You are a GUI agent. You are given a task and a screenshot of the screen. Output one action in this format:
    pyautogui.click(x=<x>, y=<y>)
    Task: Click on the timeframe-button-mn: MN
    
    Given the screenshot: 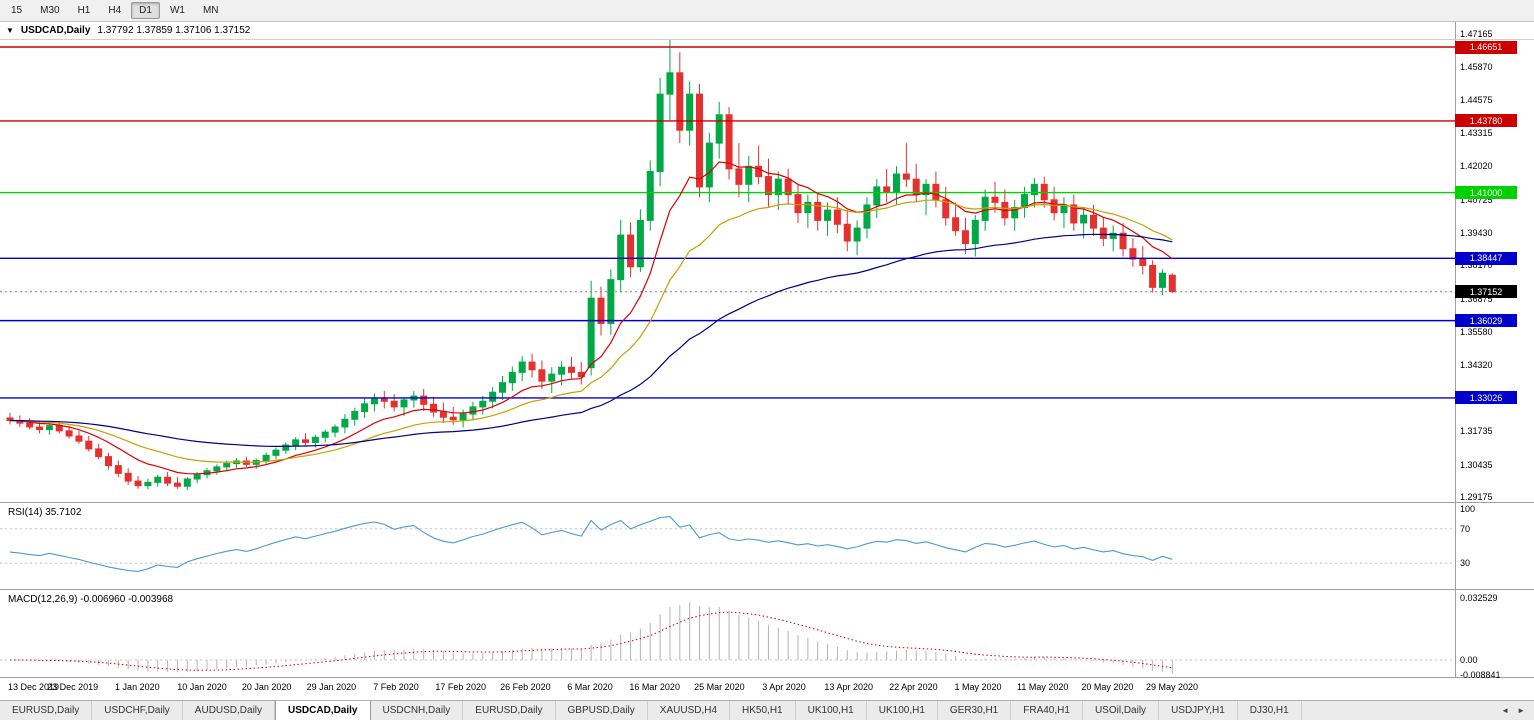 What is the action you would take?
    pyautogui.click(x=210, y=10)
    